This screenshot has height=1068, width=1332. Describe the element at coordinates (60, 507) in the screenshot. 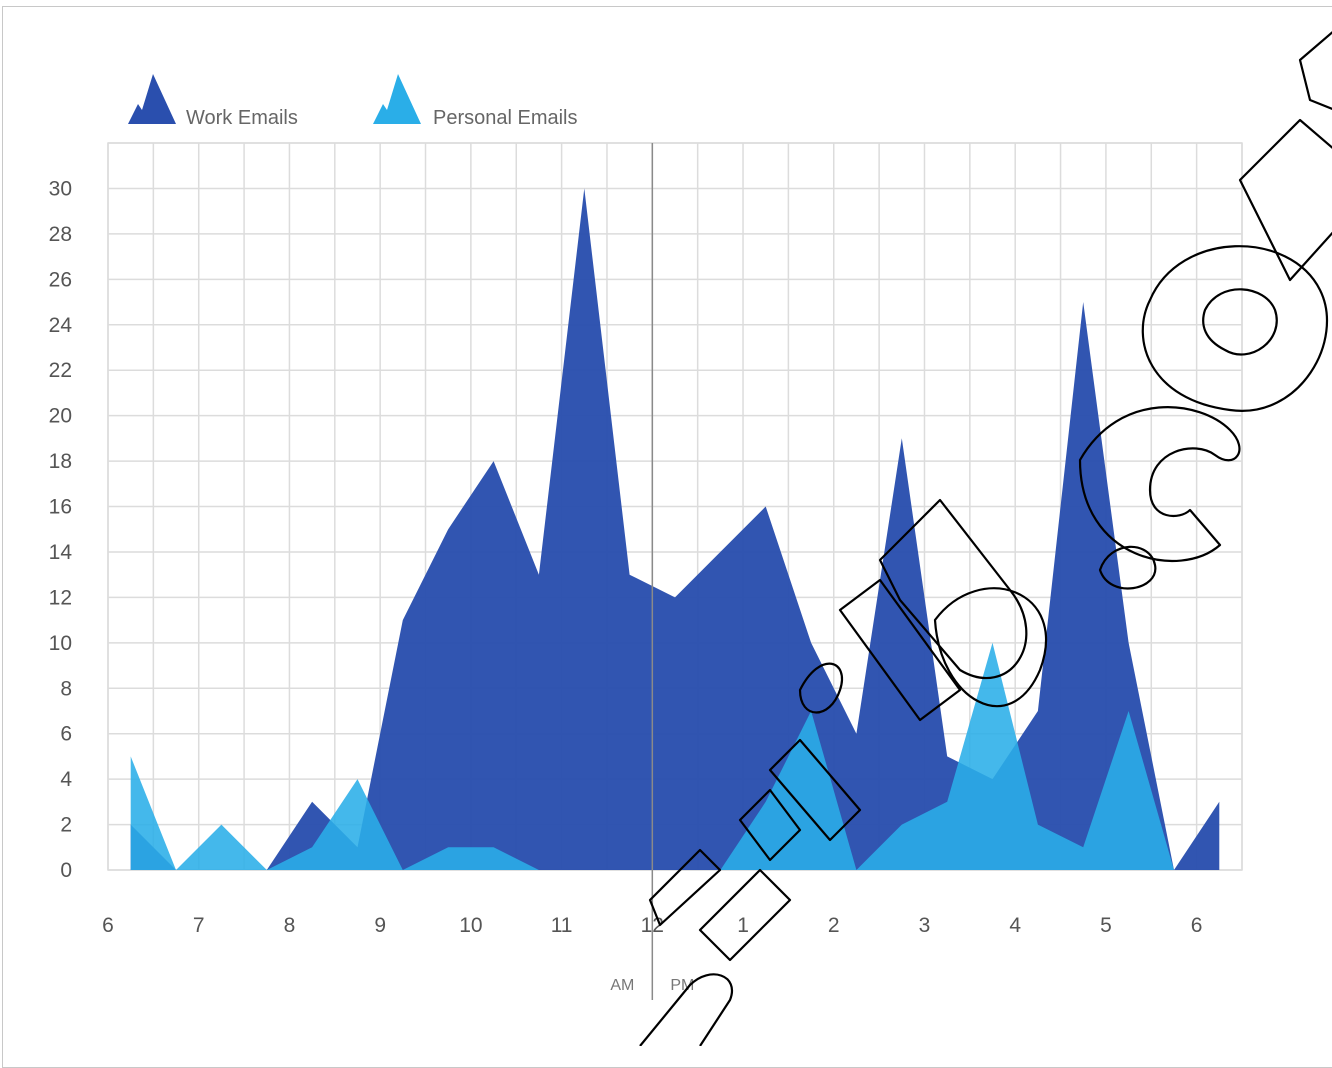

I see `y-tick-label: 16` at that location.